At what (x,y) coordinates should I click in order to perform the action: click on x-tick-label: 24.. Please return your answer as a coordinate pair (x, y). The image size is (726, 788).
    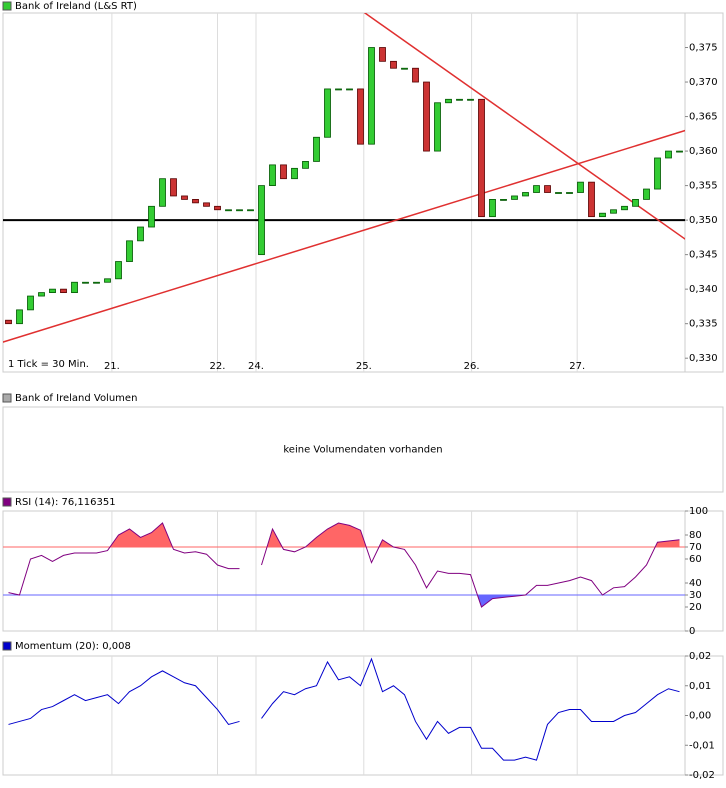
    Looking at the image, I should click on (256, 366).